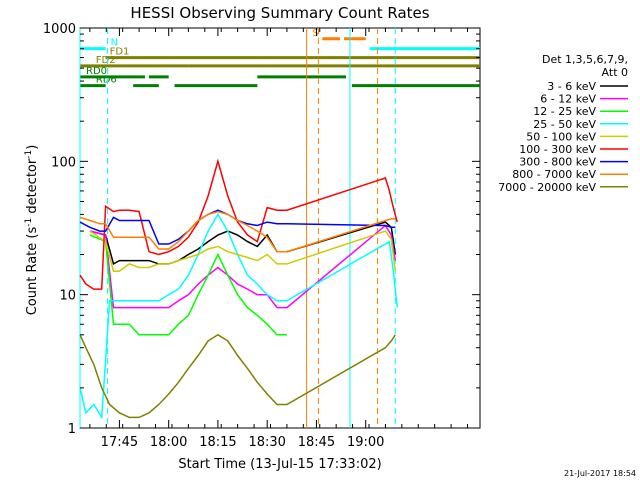  What do you see at coordinates (106, 60) in the screenshot?
I see `flag-label-fd2: FD2` at bounding box center [106, 60].